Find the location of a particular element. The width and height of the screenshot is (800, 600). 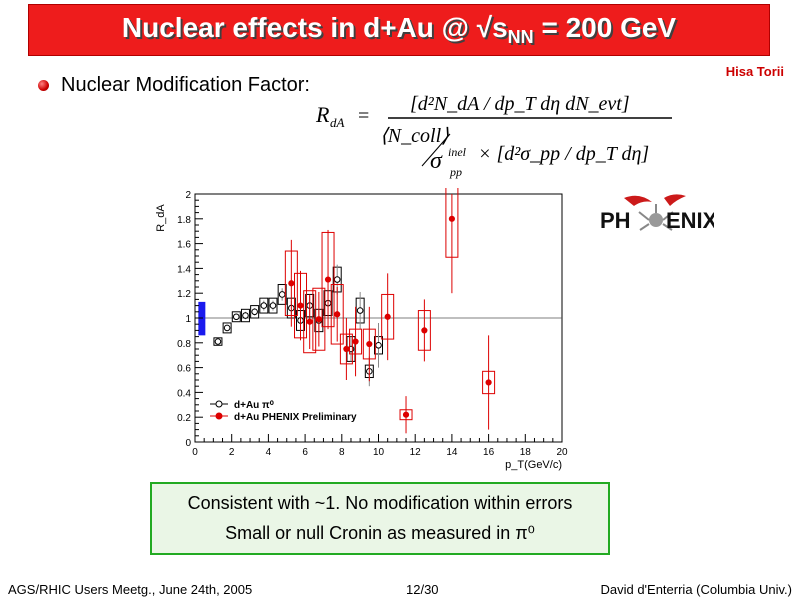

x-tick-label: 6 is located at coordinates (305, 452).